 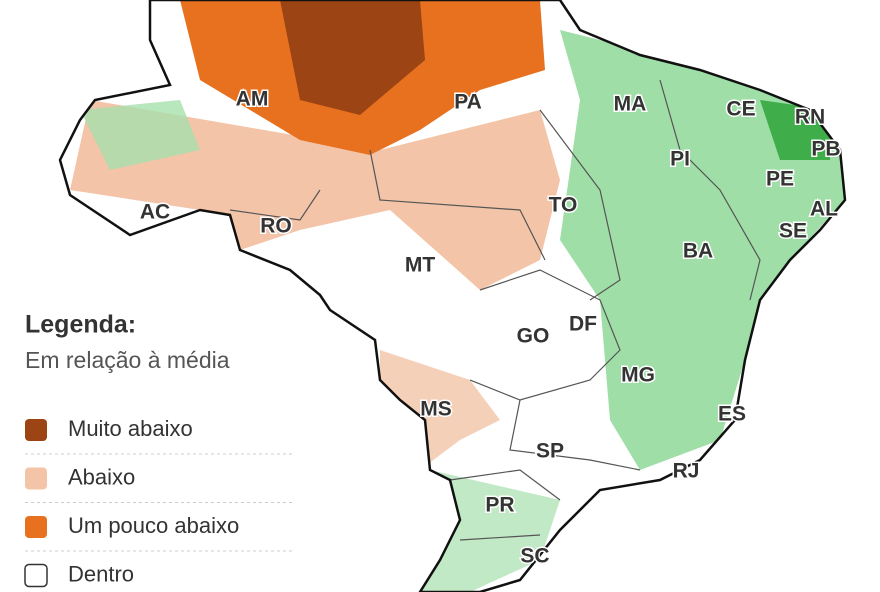 What do you see at coordinates (550, 451) in the screenshot?
I see `state-label: SP` at bounding box center [550, 451].